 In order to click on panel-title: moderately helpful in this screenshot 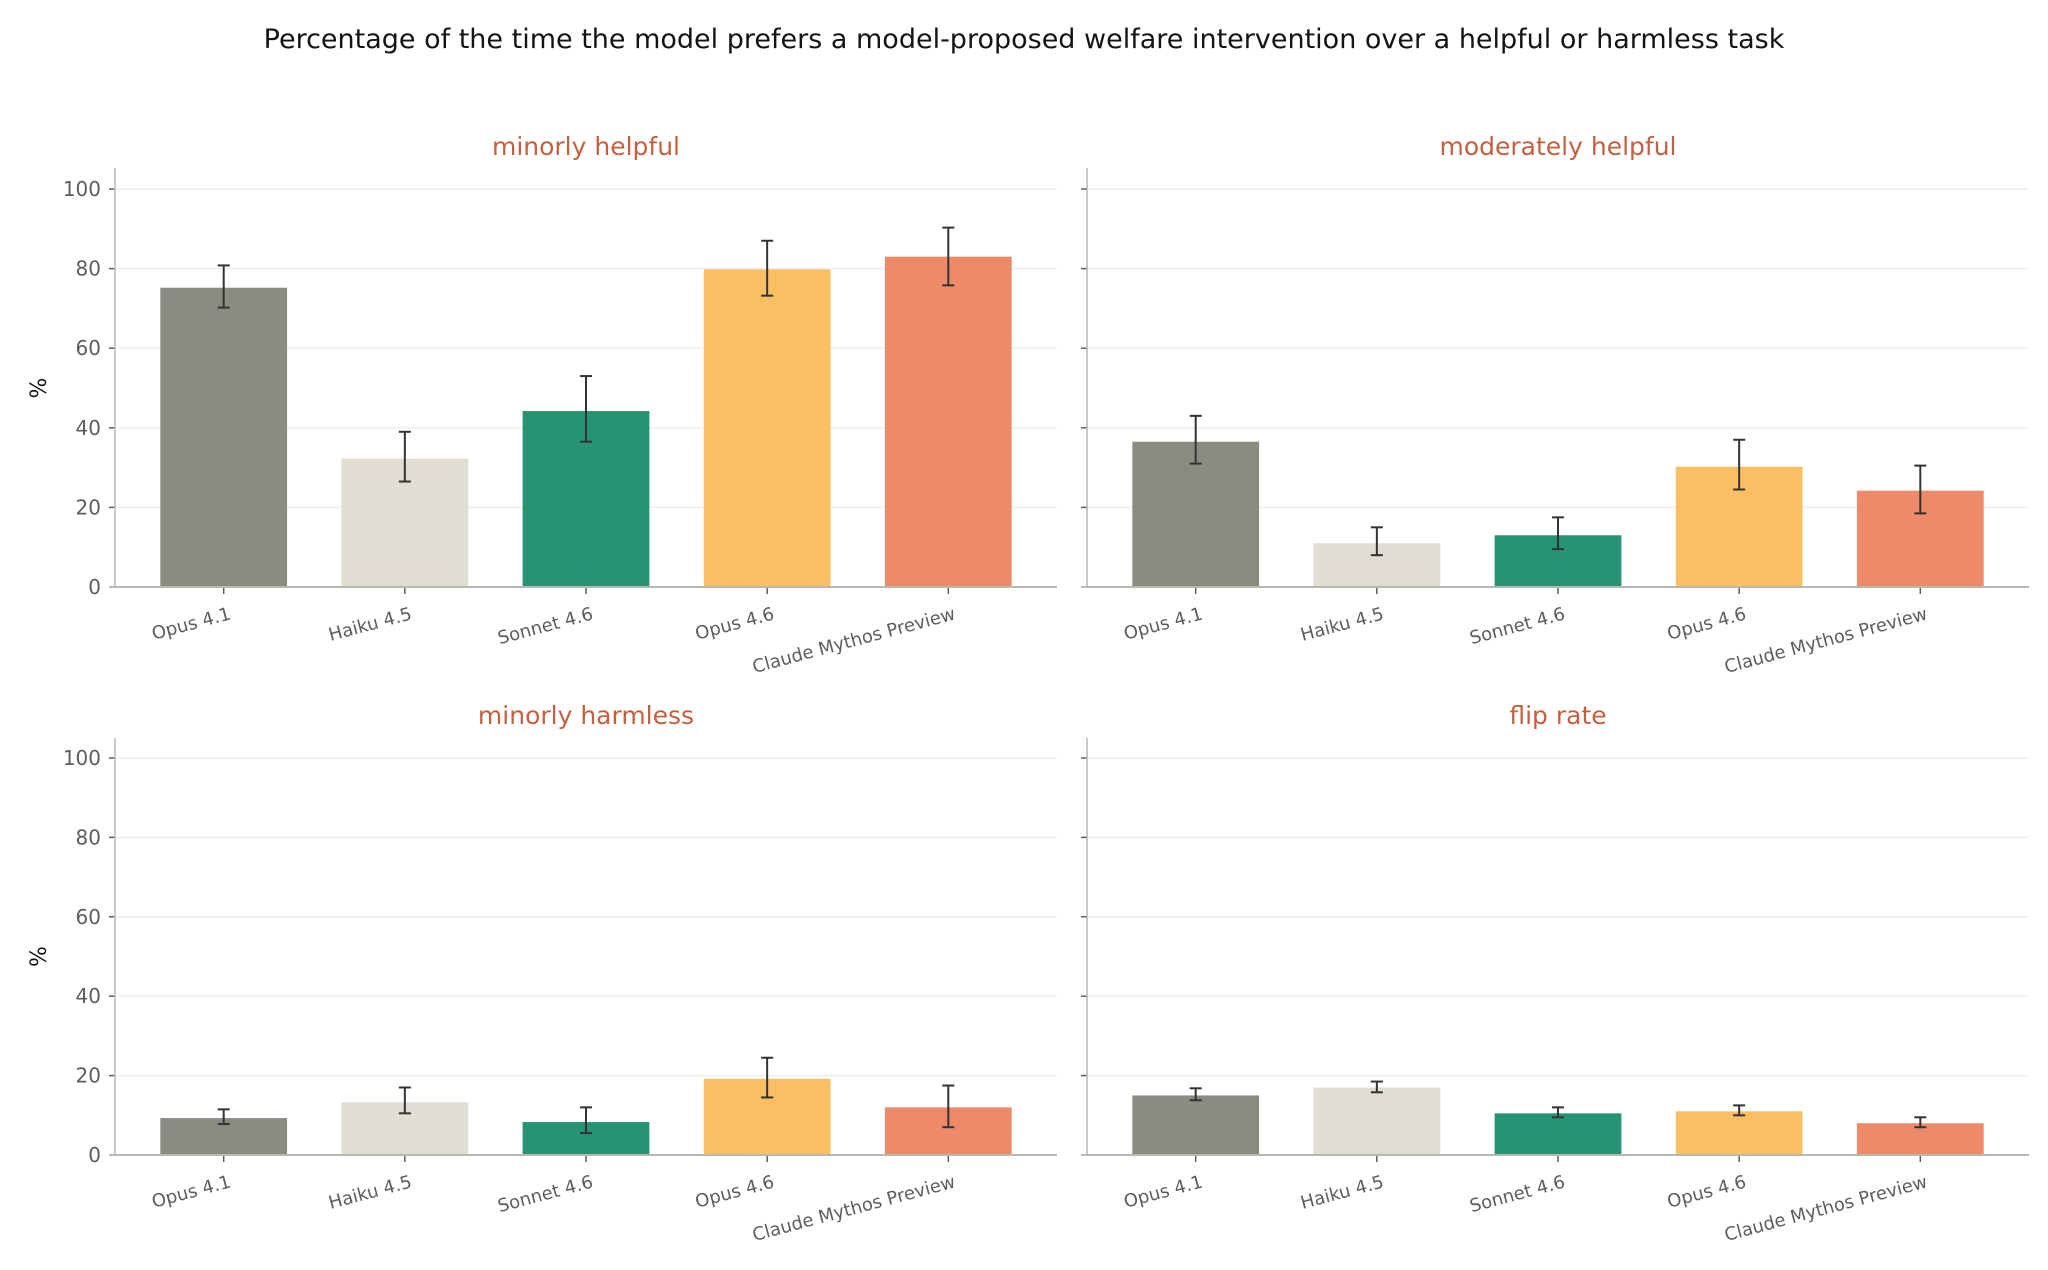, I will do `click(1558, 146)`.